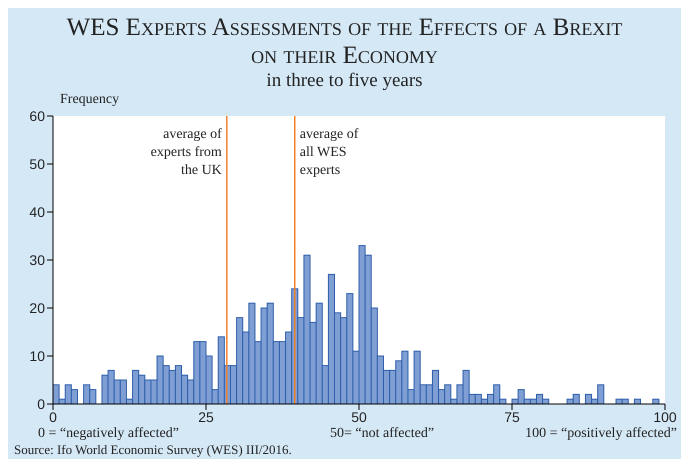  What do you see at coordinates (359, 416) in the screenshot?
I see `x-tick-label: 50` at bounding box center [359, 416].